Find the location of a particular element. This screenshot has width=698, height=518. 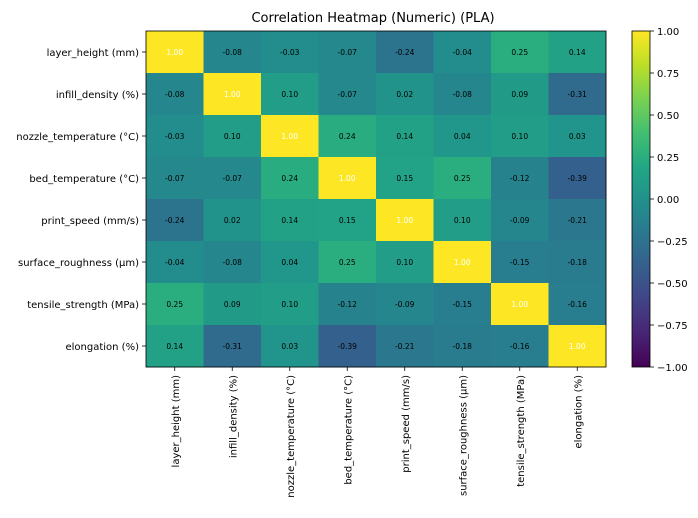

data-label-1-5: -0.08 is located at coordinates (463, 94).